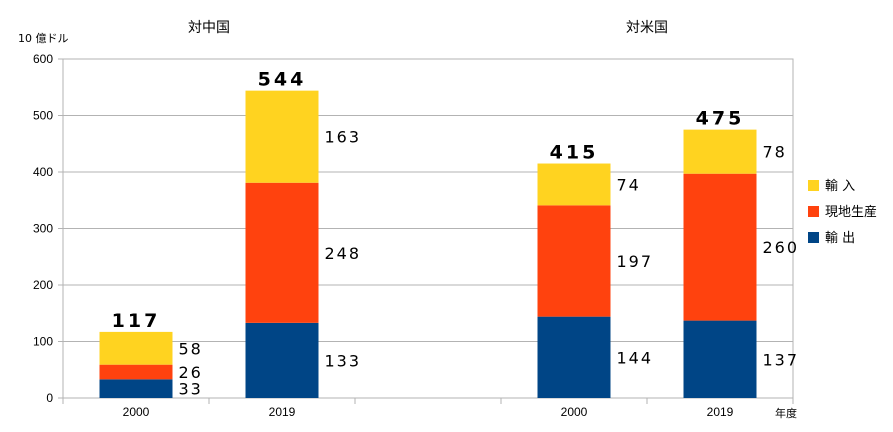 The width and height of the screenshot is (893, 432). What do you see at coordinates (428, 28) in the screenshot?
I see `group-titles: 対中国 対米国` at bounding box center [428, 28].